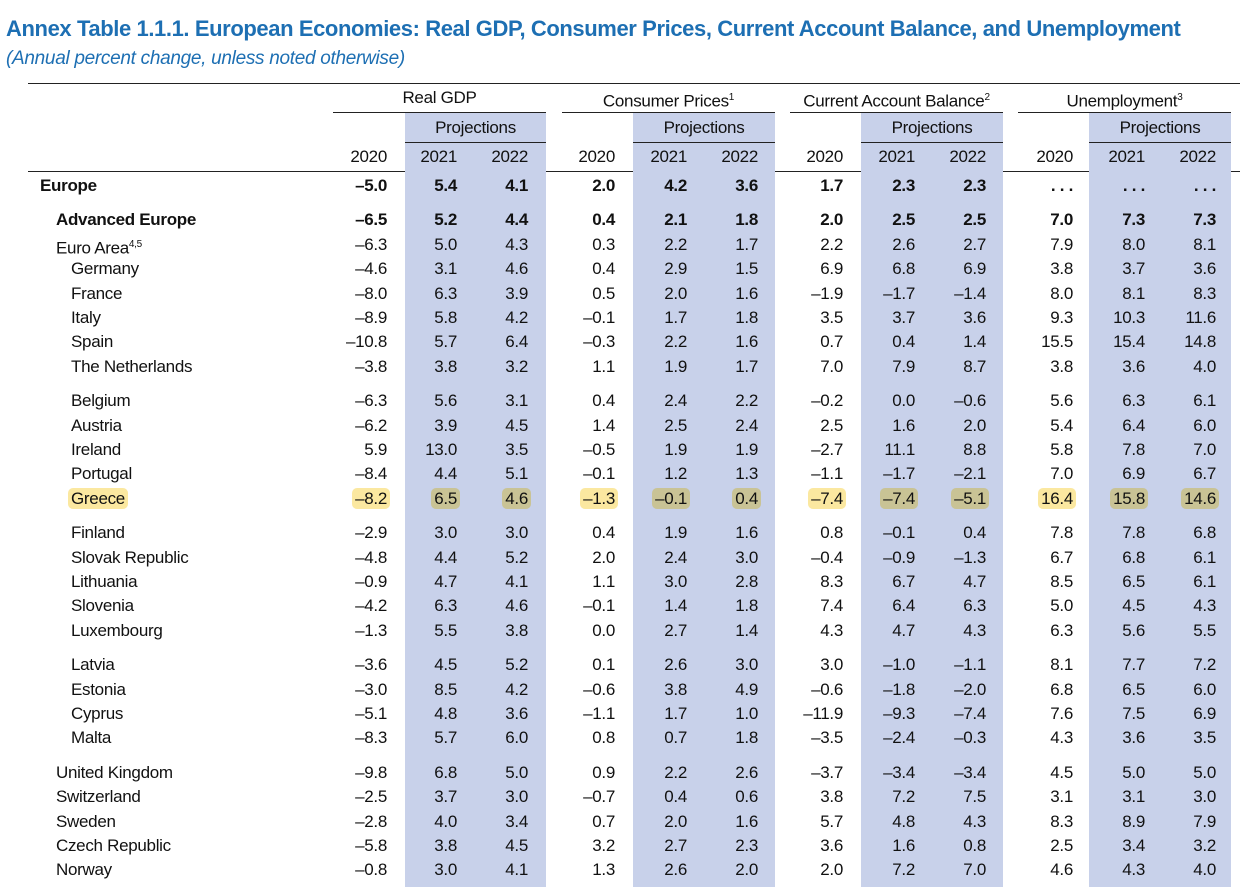  Describe the element at coordinates (516, 449) in the screenshot. I see `cell-value-text: 3.5` at that location.